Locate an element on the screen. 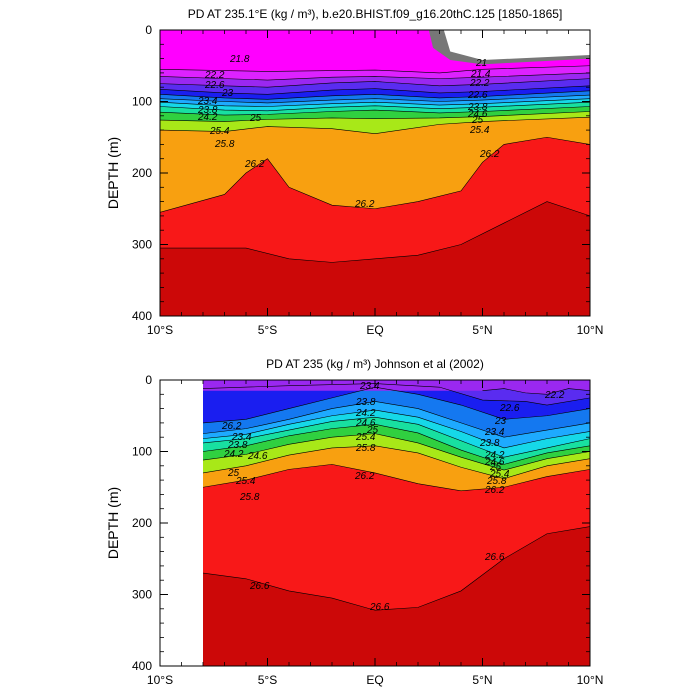 This screenshot has width=700, height=700. isopycnal-23.4 is located at coordinates (396, 405).